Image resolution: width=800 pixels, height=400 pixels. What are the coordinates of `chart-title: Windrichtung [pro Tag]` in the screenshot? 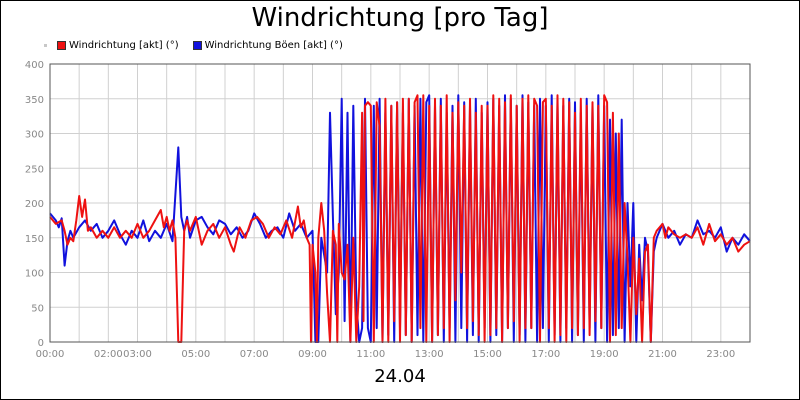 It's located at (400, 18).